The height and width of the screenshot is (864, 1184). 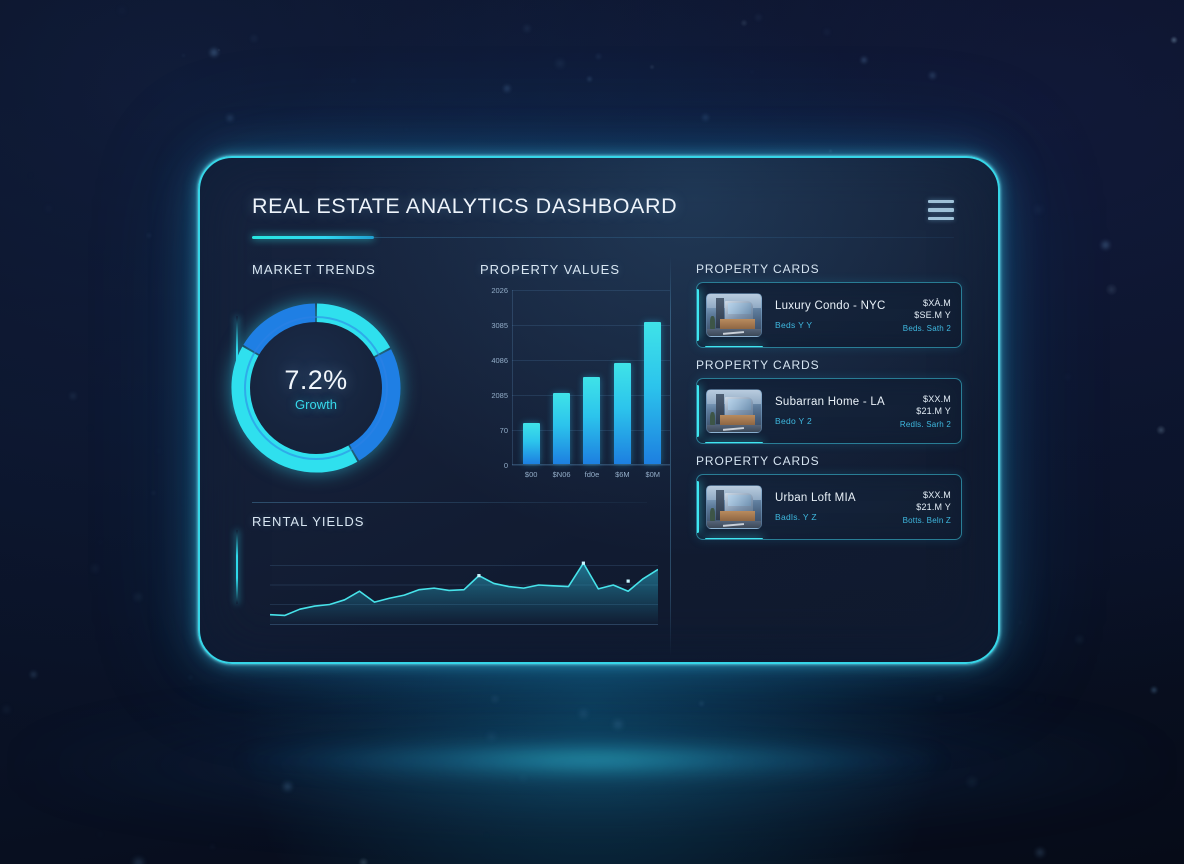 I want to click on donut-inner-ring, so click(x=316, y=388).